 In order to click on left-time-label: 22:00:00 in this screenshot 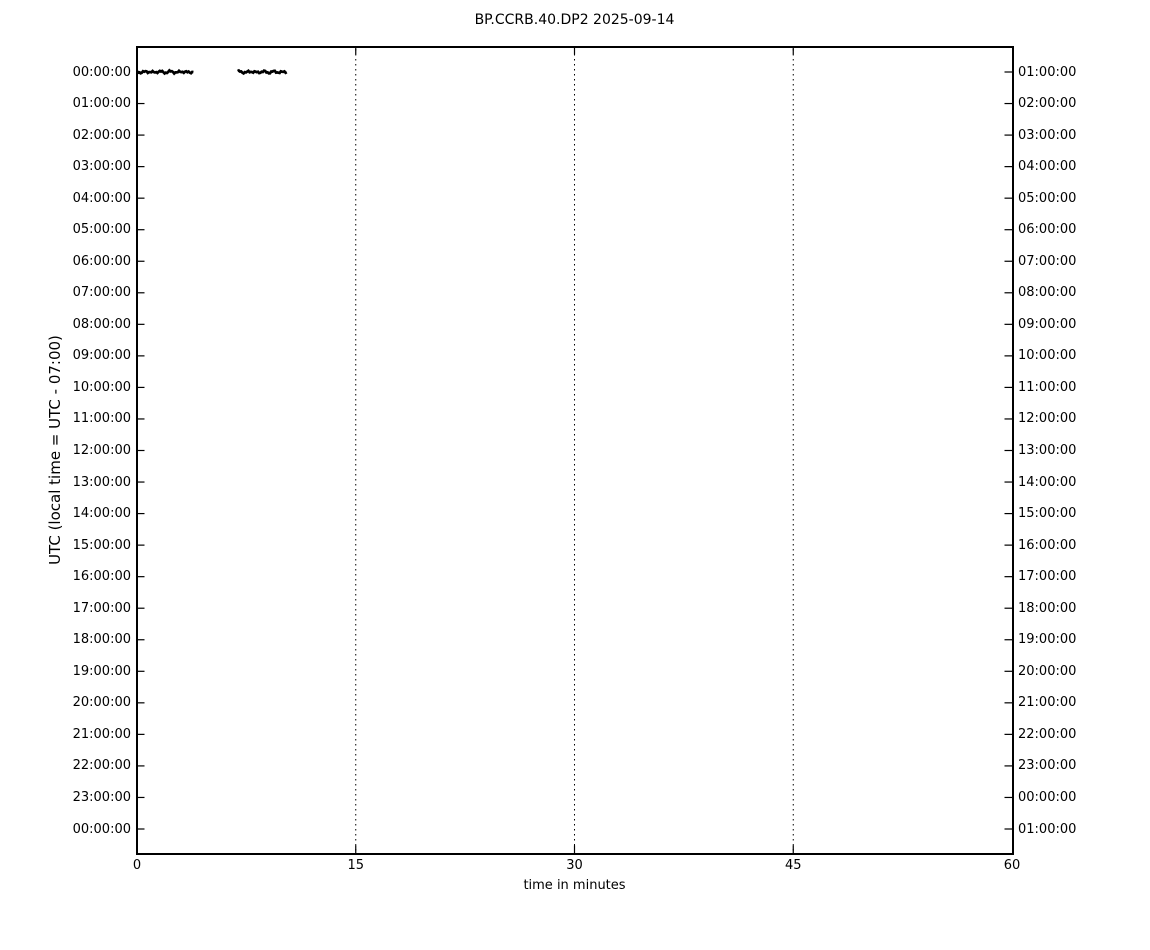, I will do `click(101, 766)`.